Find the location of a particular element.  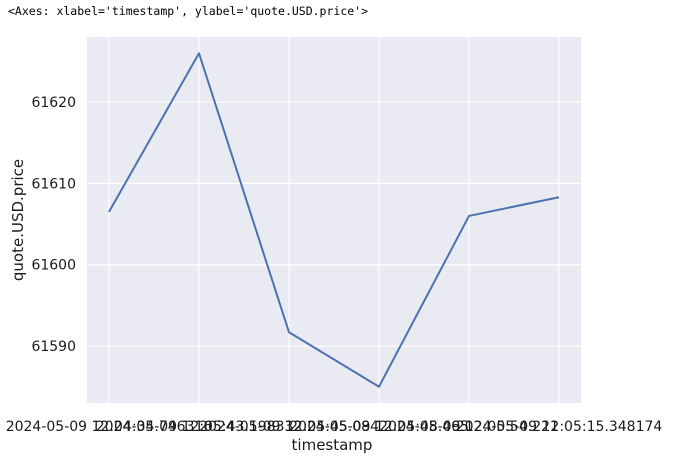

y-tick-label: 61610 is located at coordinates (53, 184).